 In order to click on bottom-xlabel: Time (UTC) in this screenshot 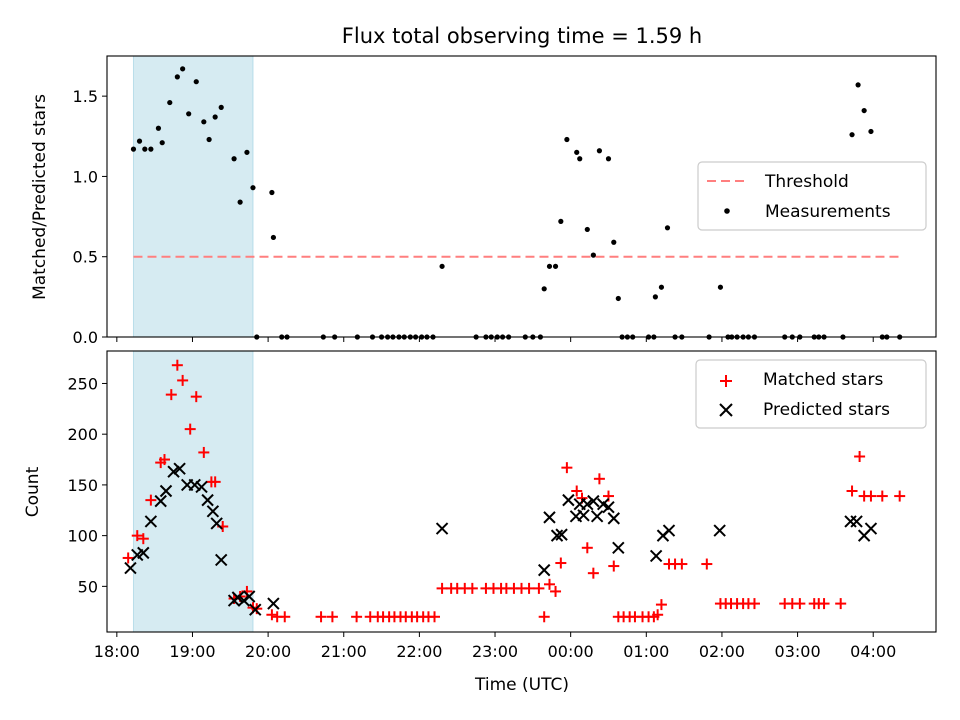, I will do `click(521, 685)`.